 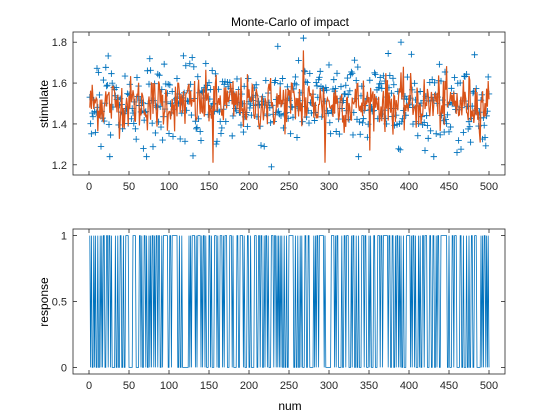 I want to click on y-tick-label: 1.4, so click(x=59, y=125).